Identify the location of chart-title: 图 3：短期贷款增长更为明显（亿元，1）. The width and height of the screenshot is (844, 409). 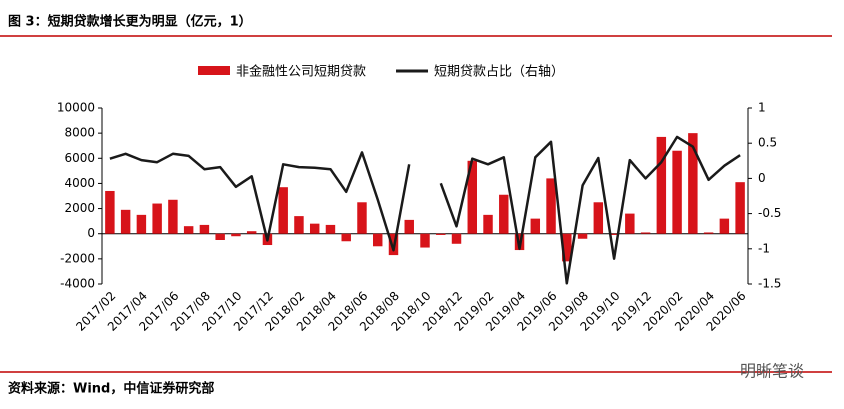
(130, 22).